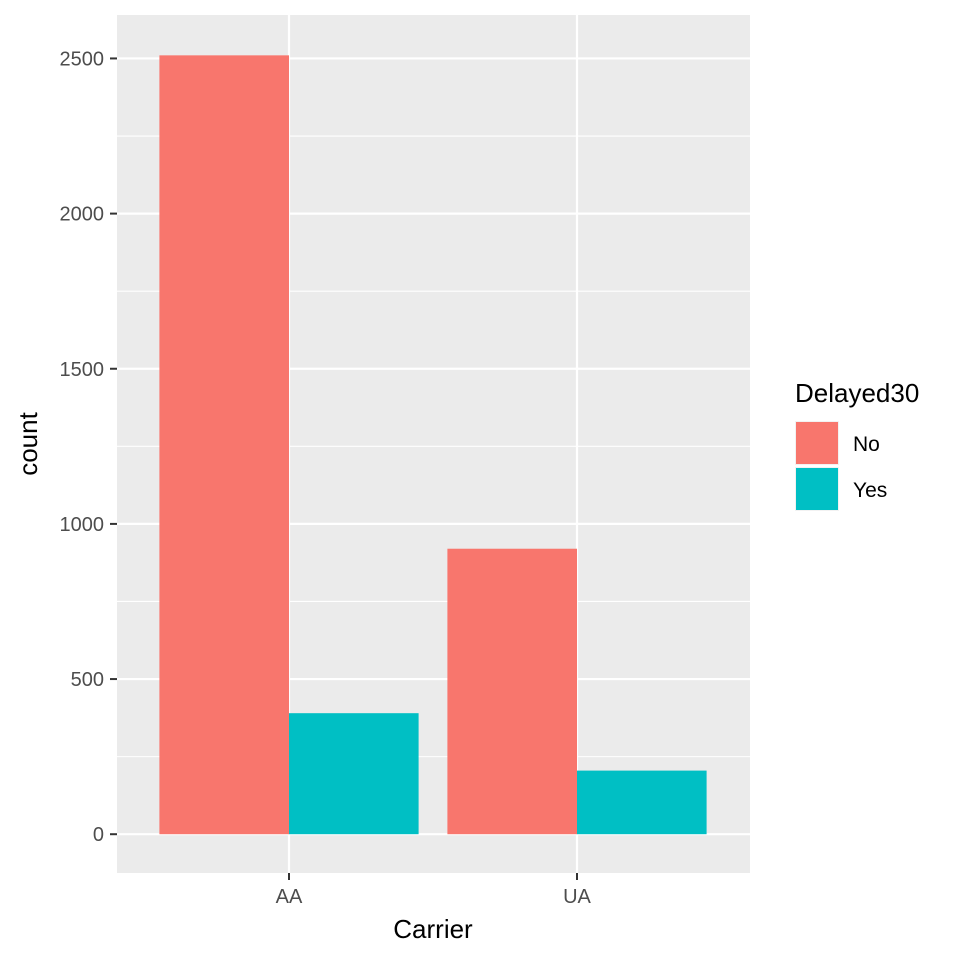 The width and height of the screenshot is (960, 965). I want to click on legend-swatch-yes, so click(817, 489).